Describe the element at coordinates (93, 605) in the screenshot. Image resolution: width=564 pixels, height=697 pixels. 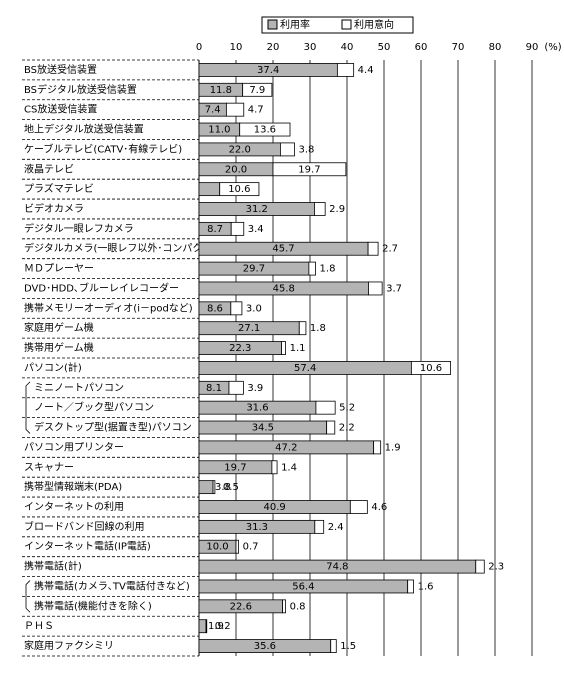
I see `category-label: 携帯電話(機能付きを除く)` at that location.